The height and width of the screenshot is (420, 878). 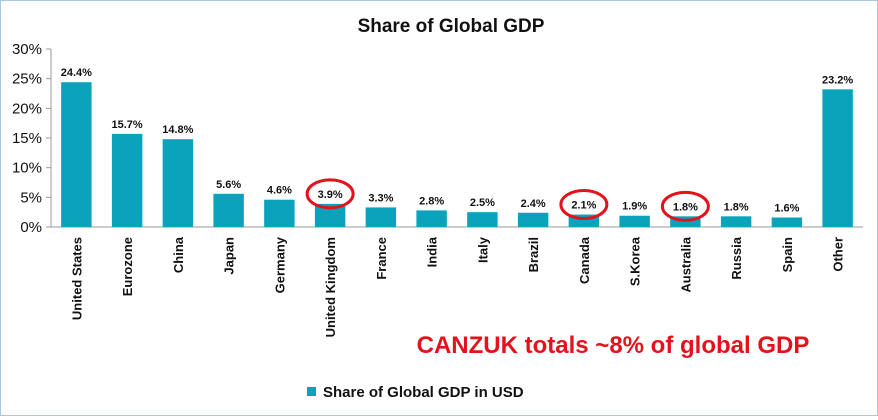 I want to click on y-tick-label: 20%, so click(x=27, y=108).